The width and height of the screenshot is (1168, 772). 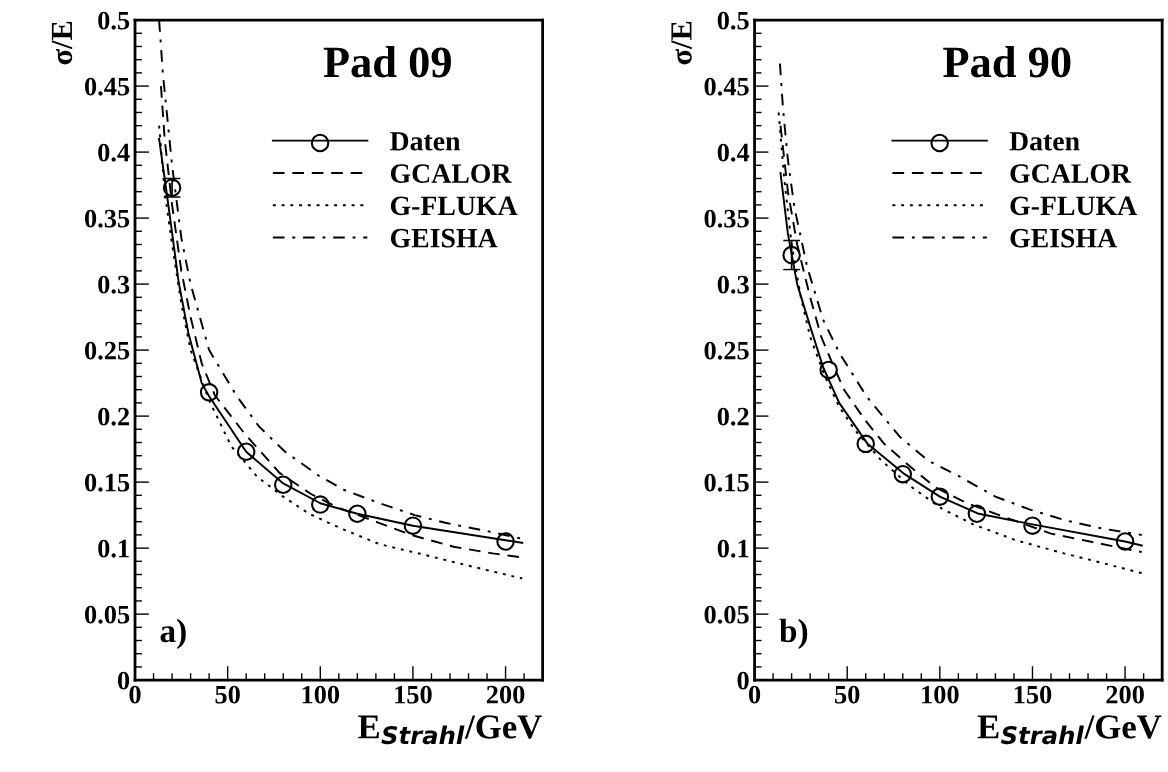 I want to click on chart-title: Pad 90, so click(x=1007, y=62).